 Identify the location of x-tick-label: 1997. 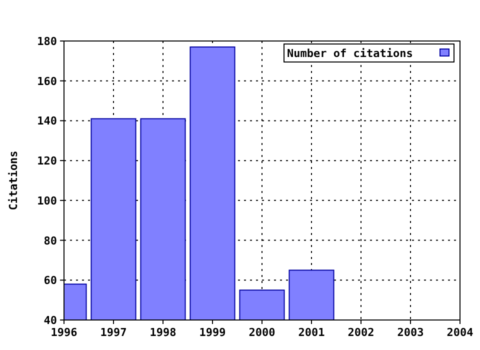
(113, 332).